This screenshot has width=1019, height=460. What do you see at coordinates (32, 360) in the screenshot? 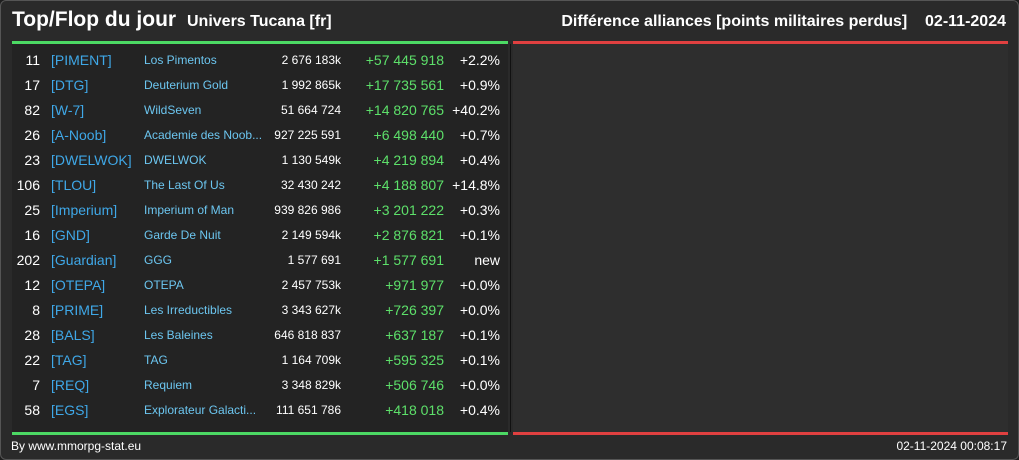
I see `alliance-rank: 22` at bounding box center [32, 360].